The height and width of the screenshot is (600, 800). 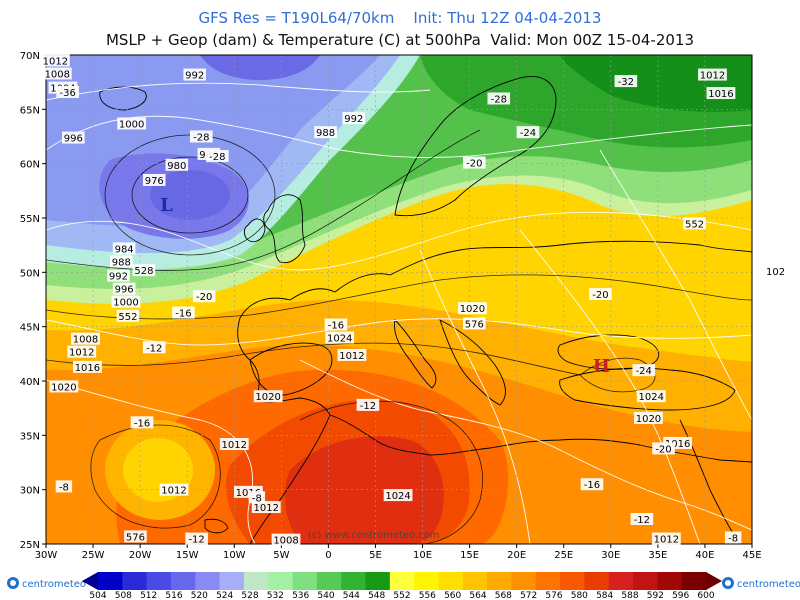 I want to click on watermark: (c) www.centrometeo.com, so click(x=374, y=535).